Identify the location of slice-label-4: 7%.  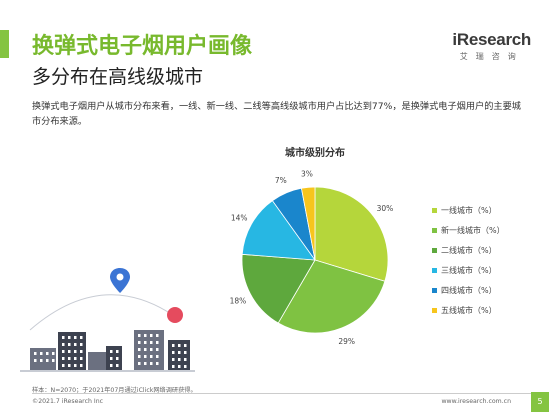
(281, 180).